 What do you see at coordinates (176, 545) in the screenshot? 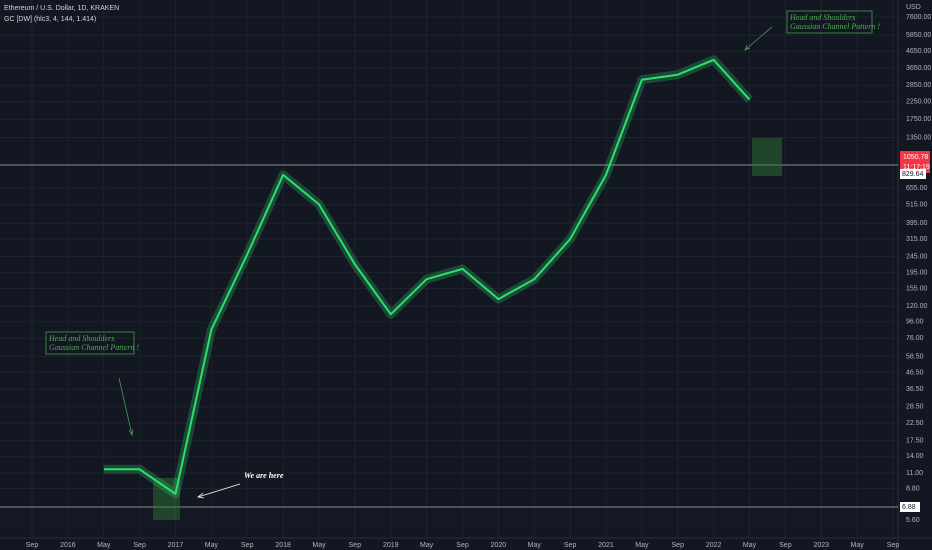
I see `x-tick-label: 2017` at bounding box center [176, 545].